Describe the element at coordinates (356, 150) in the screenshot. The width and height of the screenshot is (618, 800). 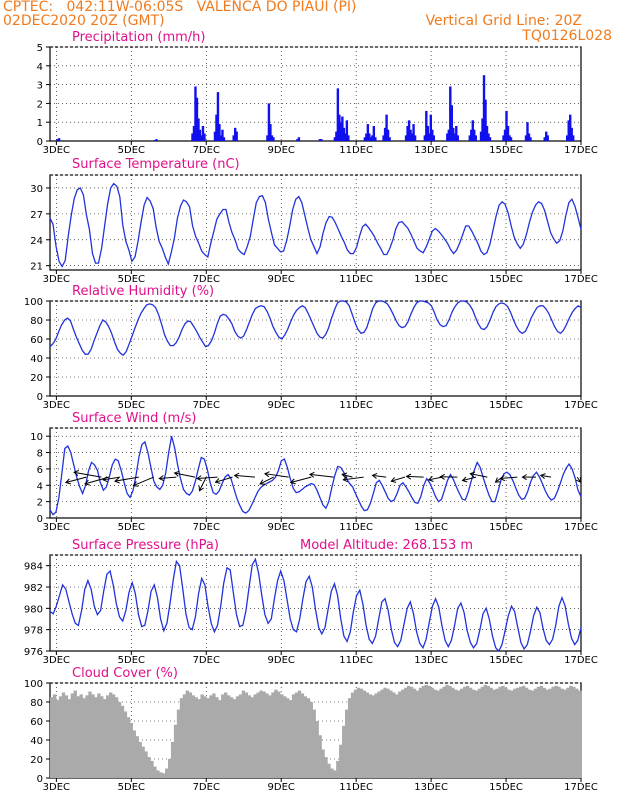
I see `x-tick-label: 11DEC` at that location.